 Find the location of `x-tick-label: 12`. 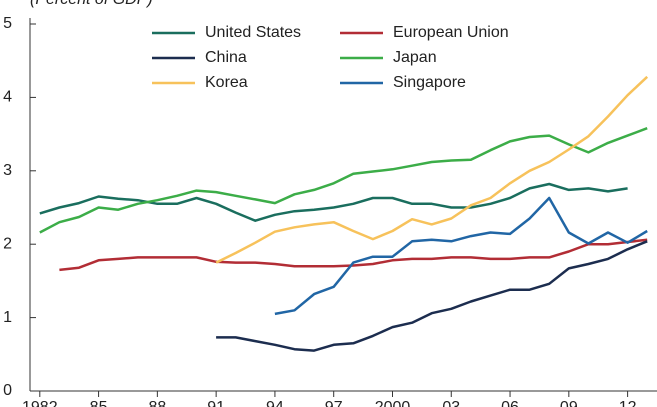

x-tick-label: 12 is located at coordinates (628, 403).